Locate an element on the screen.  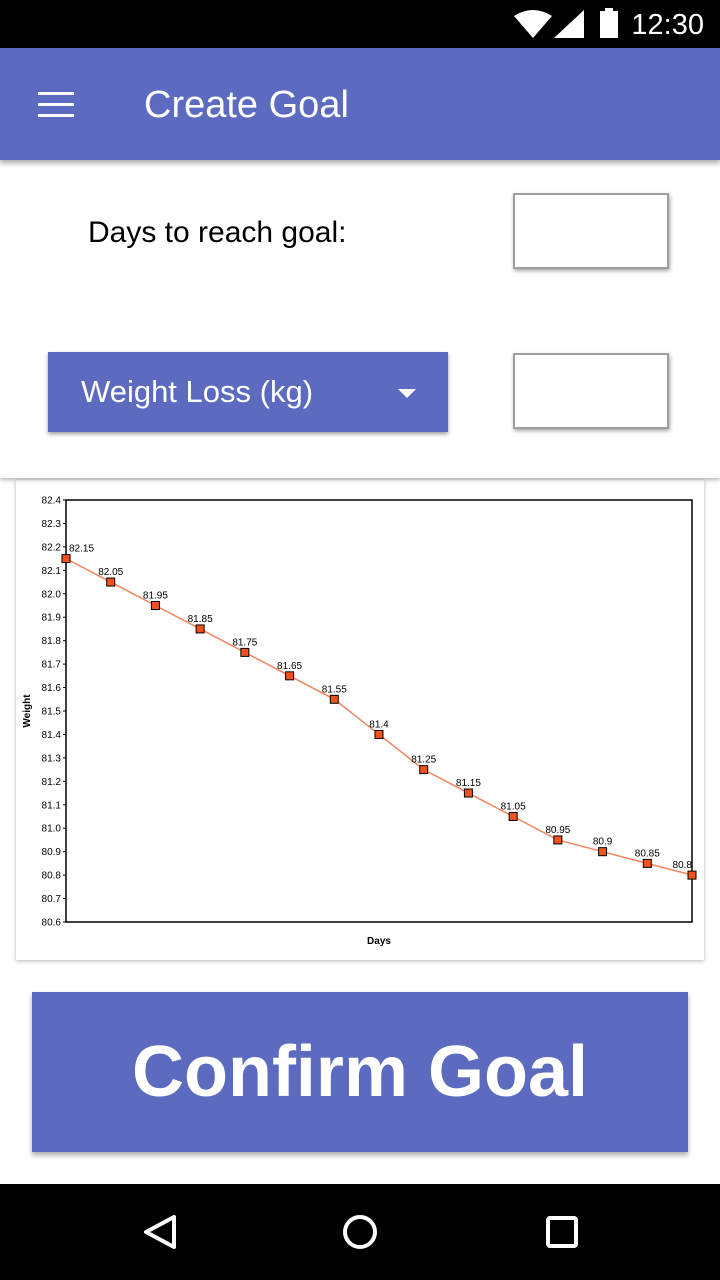
battery-icon is located at coordinates (609, 23).